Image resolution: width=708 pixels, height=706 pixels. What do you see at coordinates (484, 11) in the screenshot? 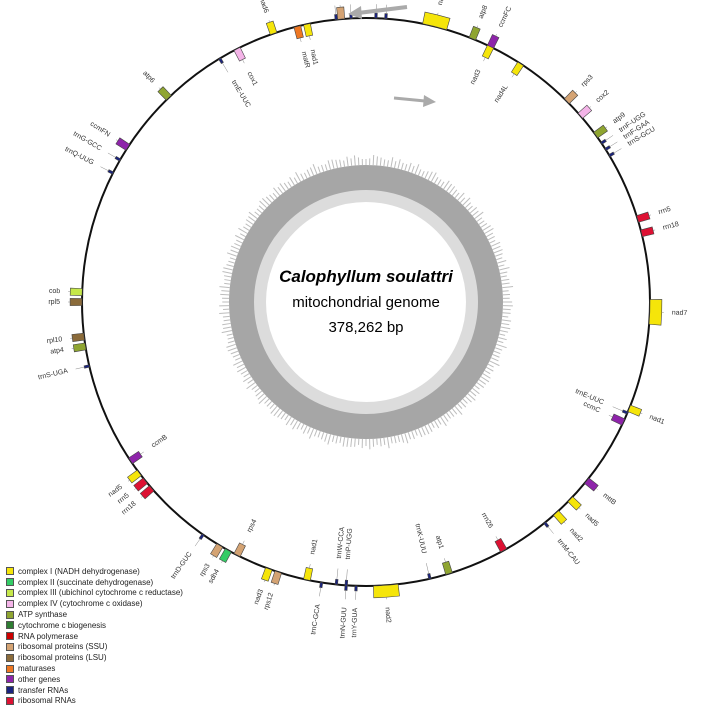
I see `gene-label: atp8` at bounding box center [484, 11].